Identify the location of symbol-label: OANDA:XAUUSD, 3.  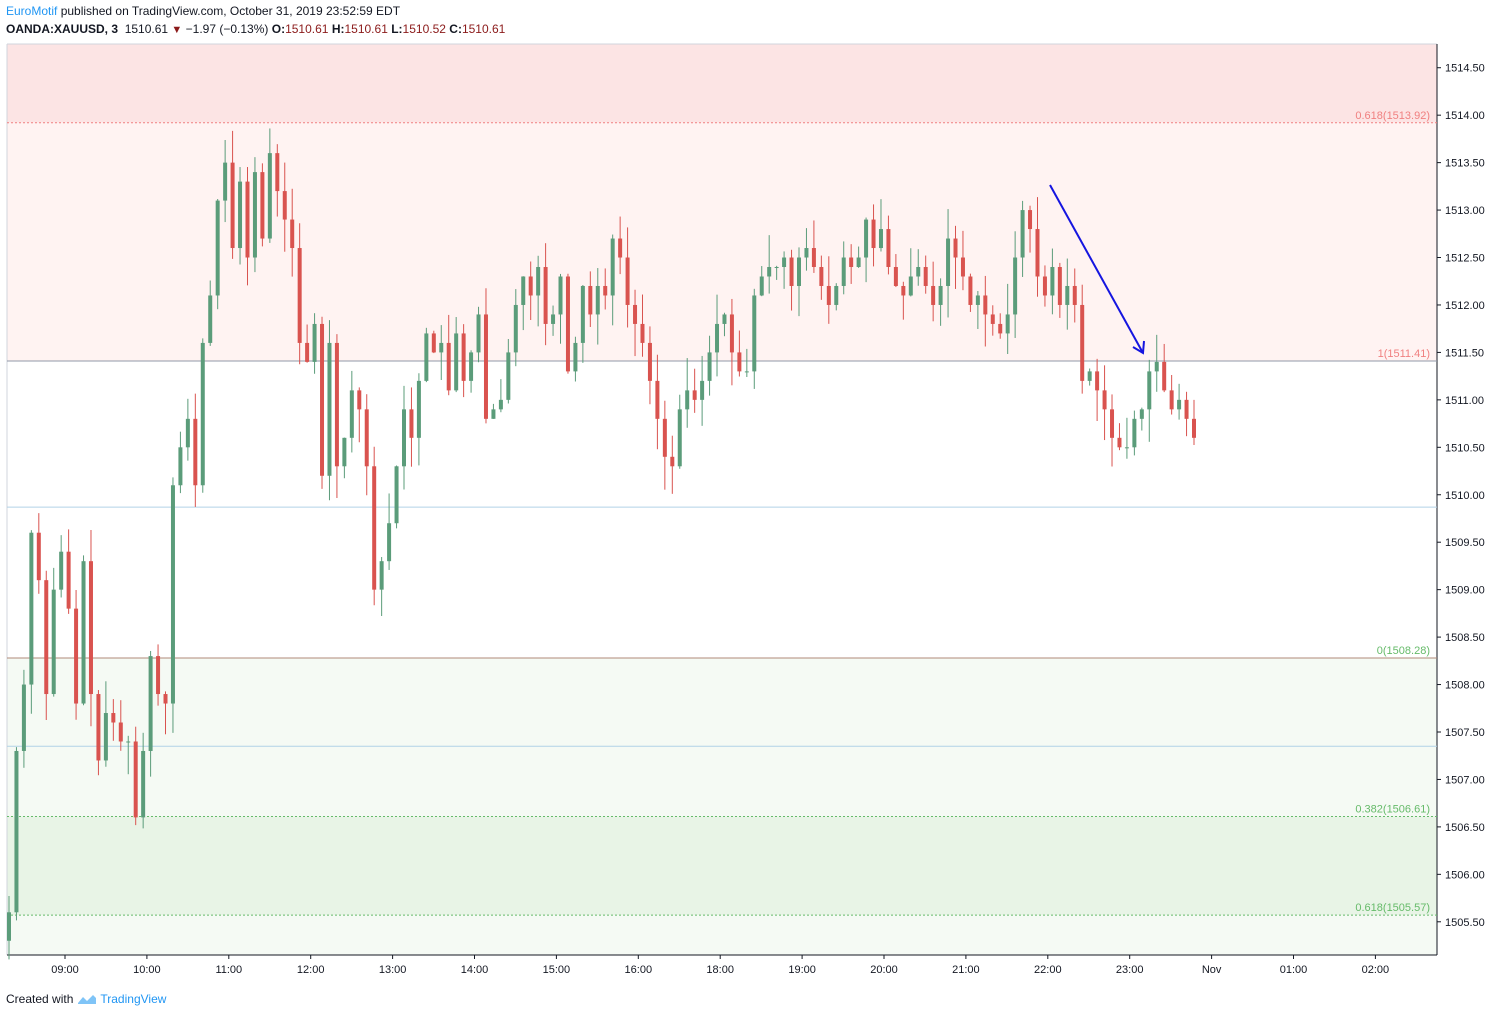
(62, 29).